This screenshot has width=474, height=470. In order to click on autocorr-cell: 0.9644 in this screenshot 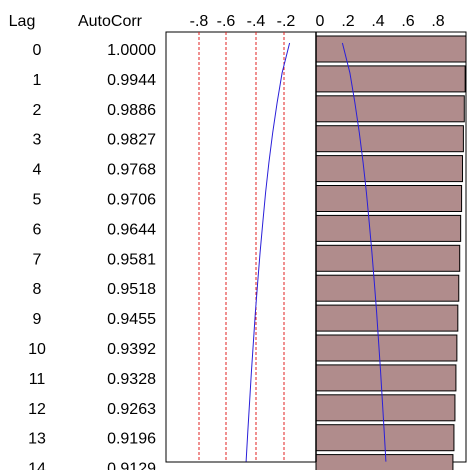, I will do `click(131, 229)`.